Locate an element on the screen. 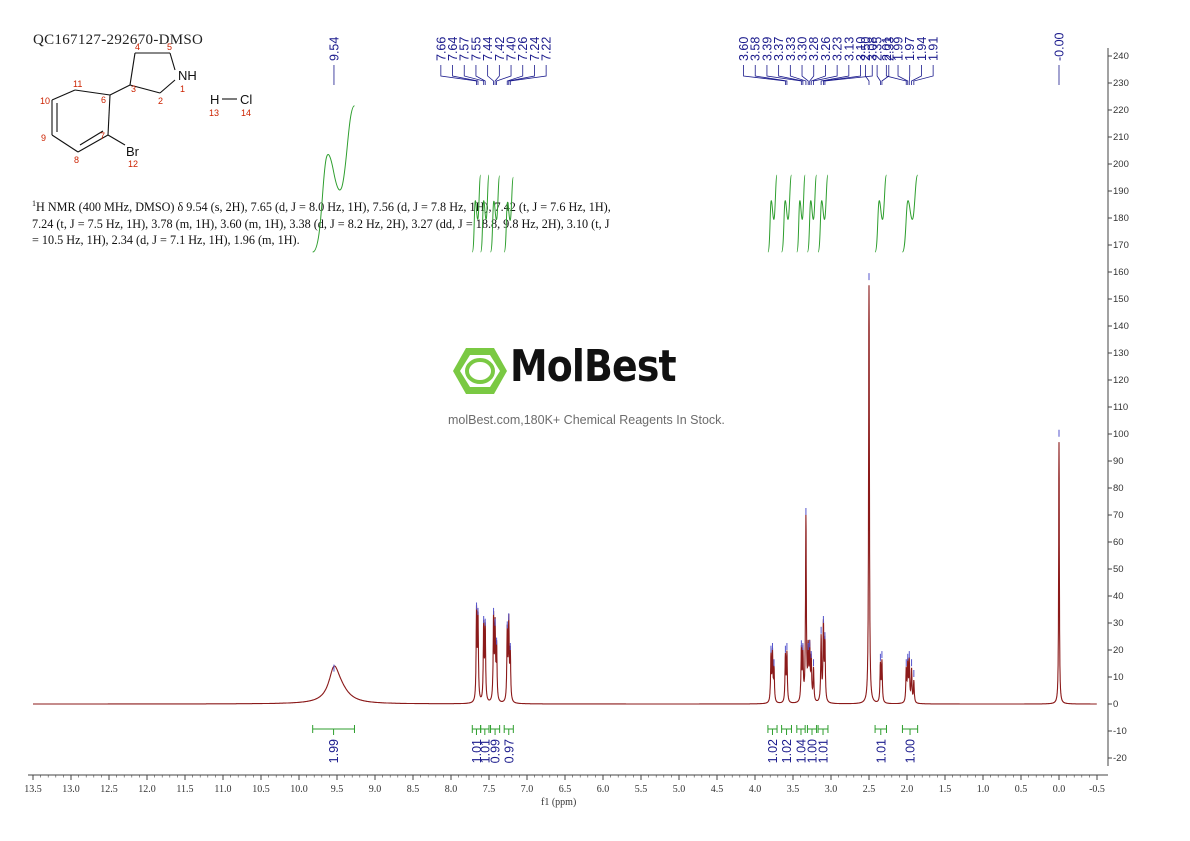  y-tick-label: 20 is located at coordinates (1118, 650).